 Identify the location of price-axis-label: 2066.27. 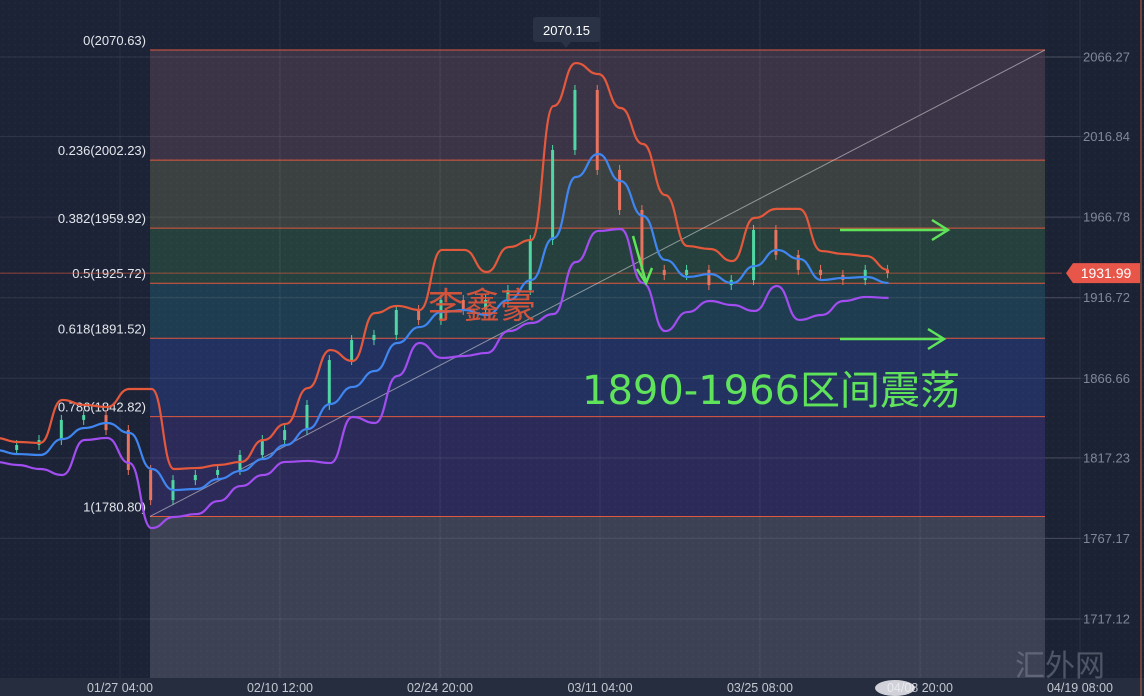
(1106, 57).